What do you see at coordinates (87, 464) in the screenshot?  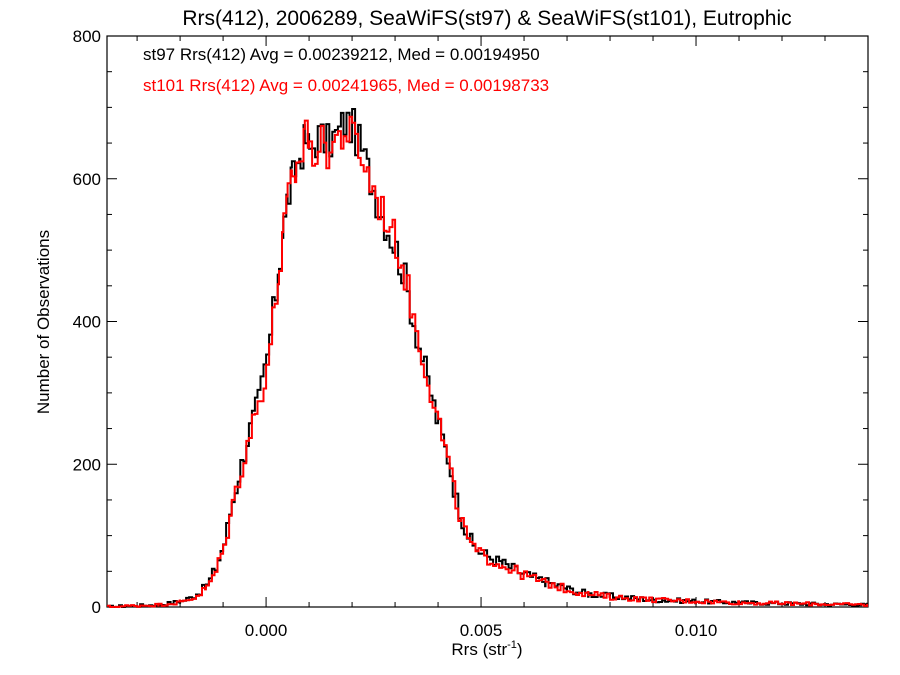 I see `y-tick-label: 200` at bounding box center [87, 464].